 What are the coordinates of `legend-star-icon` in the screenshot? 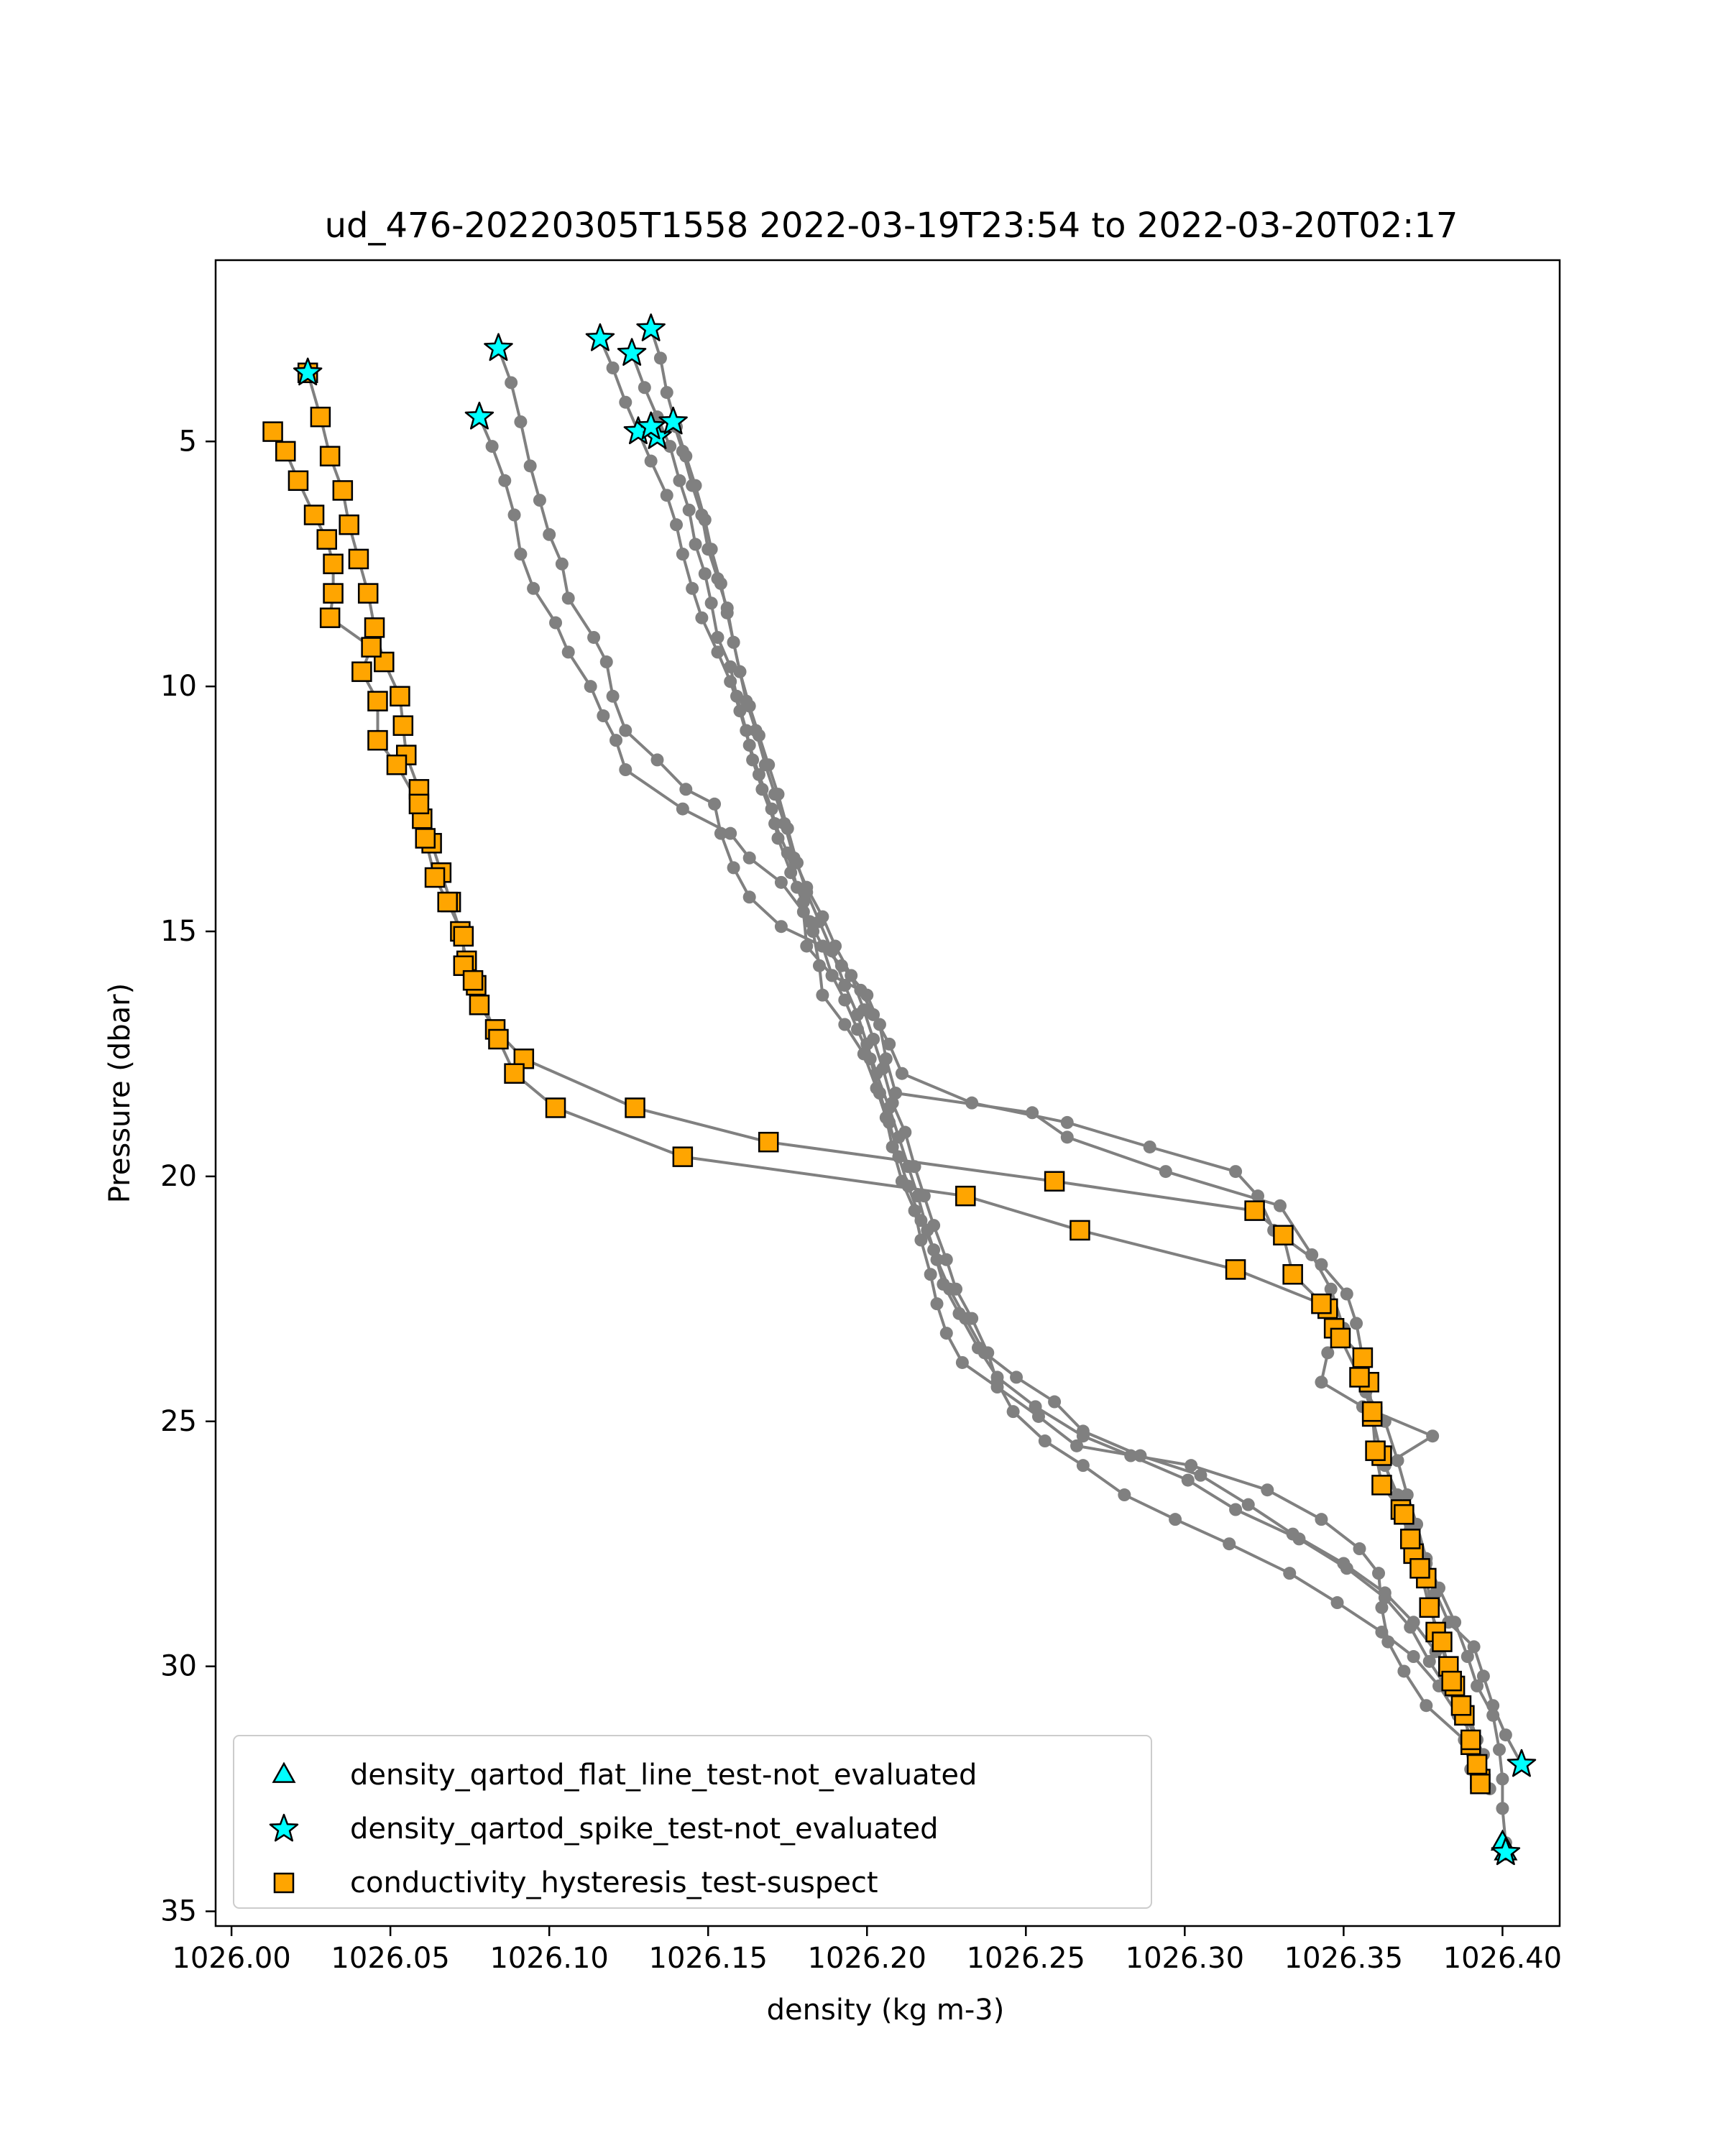 It's located at (284, 1827).